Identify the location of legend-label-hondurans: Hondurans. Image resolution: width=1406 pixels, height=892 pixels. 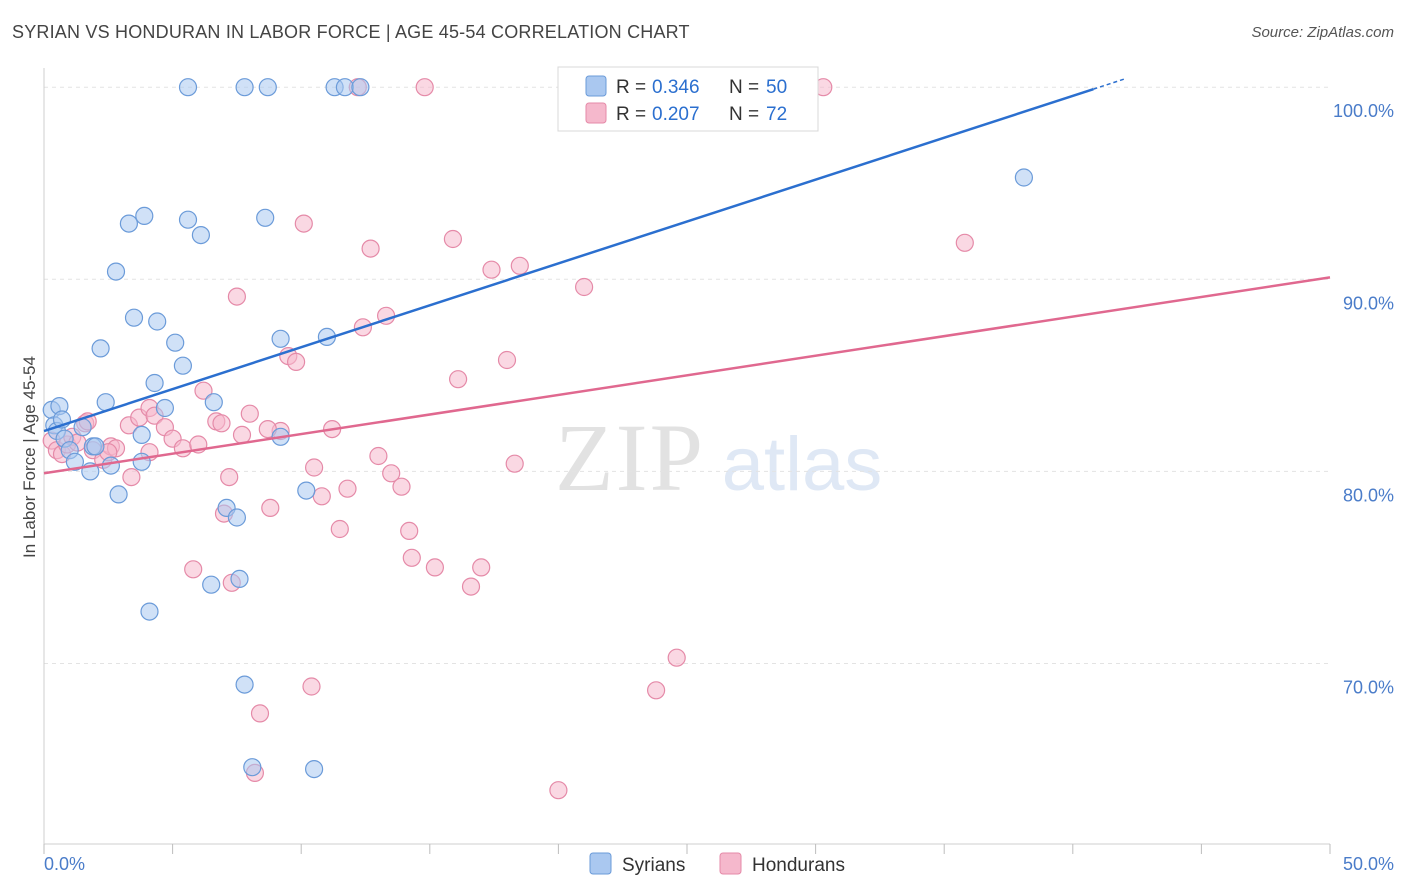
(798, 865).